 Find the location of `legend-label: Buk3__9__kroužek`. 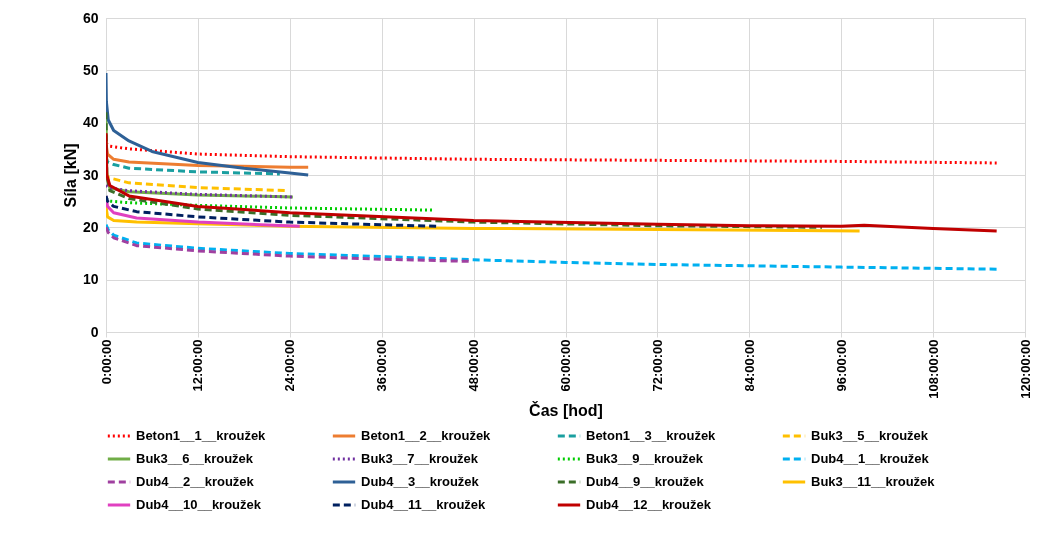

legend-label: Buk3__9__kroužek is located at coordinates (645, 458).